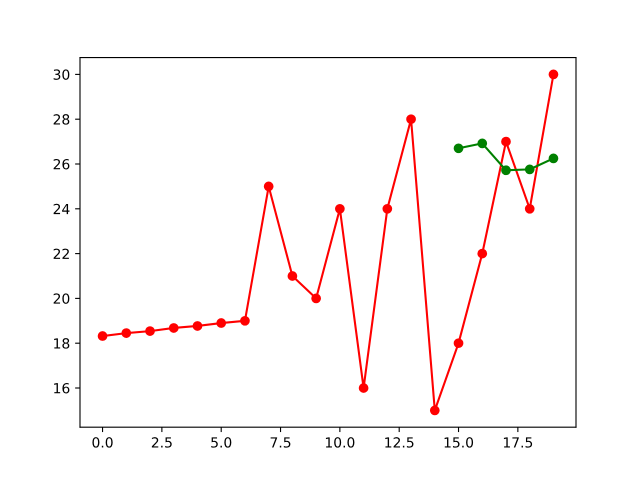 This screenshot has width=640, height=480. Describe the element at coordinates (62, 74) in the screenshot. I see `y-tick-label: 30` at that location.